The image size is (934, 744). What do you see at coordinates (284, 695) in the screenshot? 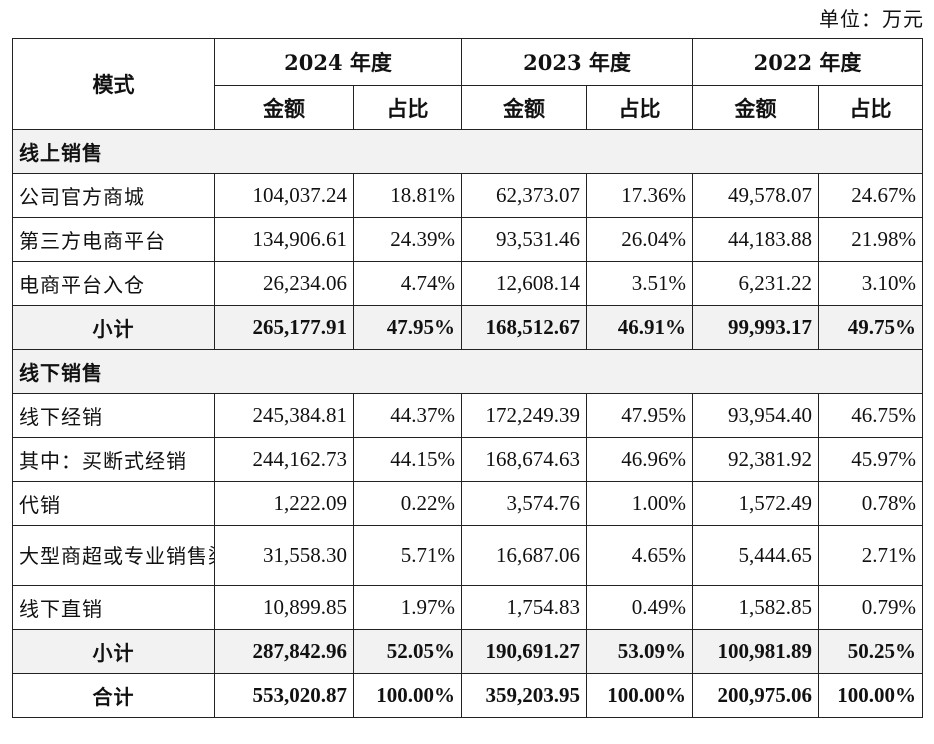
I see `cell-value: 553,020.87` at bounding box center [284, 695].